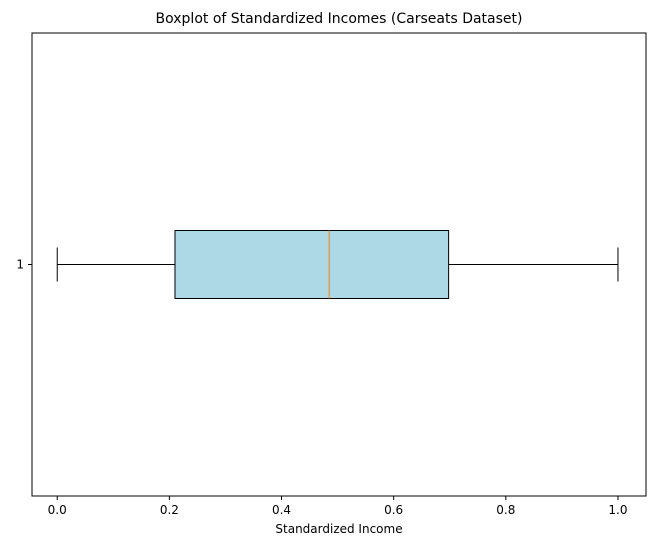 This screenshot has width=658, height=547. What do you see at coordinates (169, 510) in the screenshot?
I see `x-tick-label: 0.2` at bounding box center [169, 510].